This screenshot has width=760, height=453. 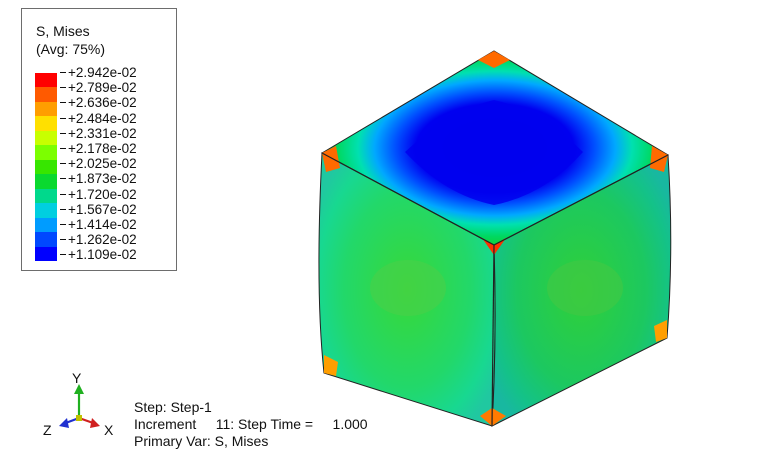 I want to click on cube-edge-top-right, so click(x=581, y=200).